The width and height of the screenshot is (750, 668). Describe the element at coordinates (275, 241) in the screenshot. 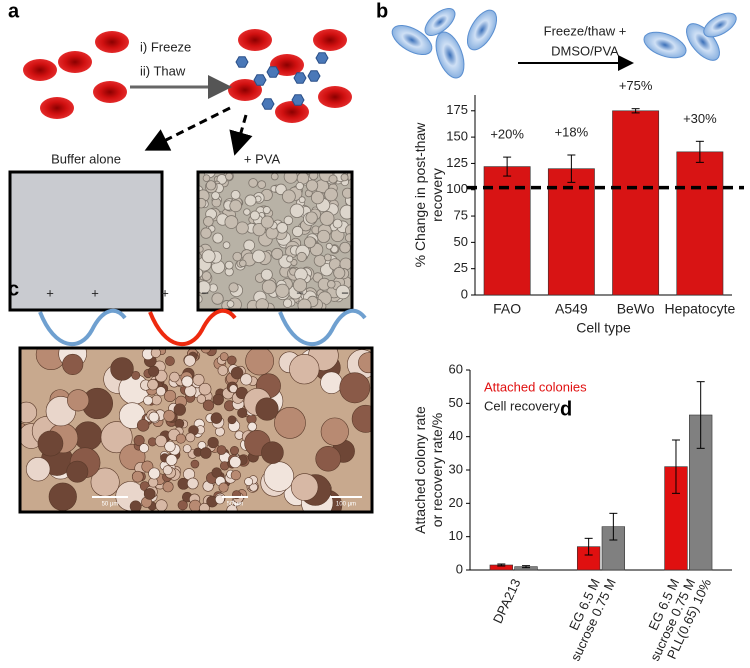

I see `micrograph-frame` at that location.